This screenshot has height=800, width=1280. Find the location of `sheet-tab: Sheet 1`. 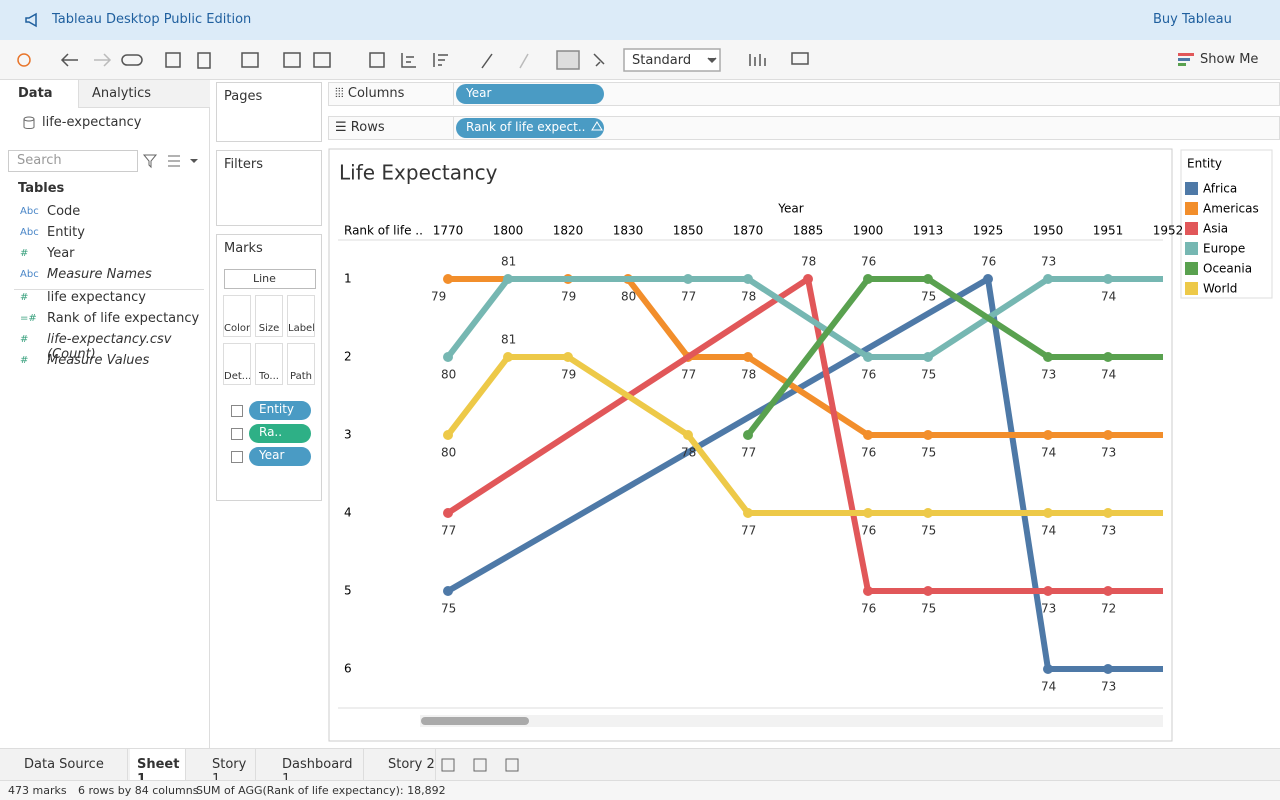

sheet-tab: Sheet 1 is located at coordinates (158, 768).